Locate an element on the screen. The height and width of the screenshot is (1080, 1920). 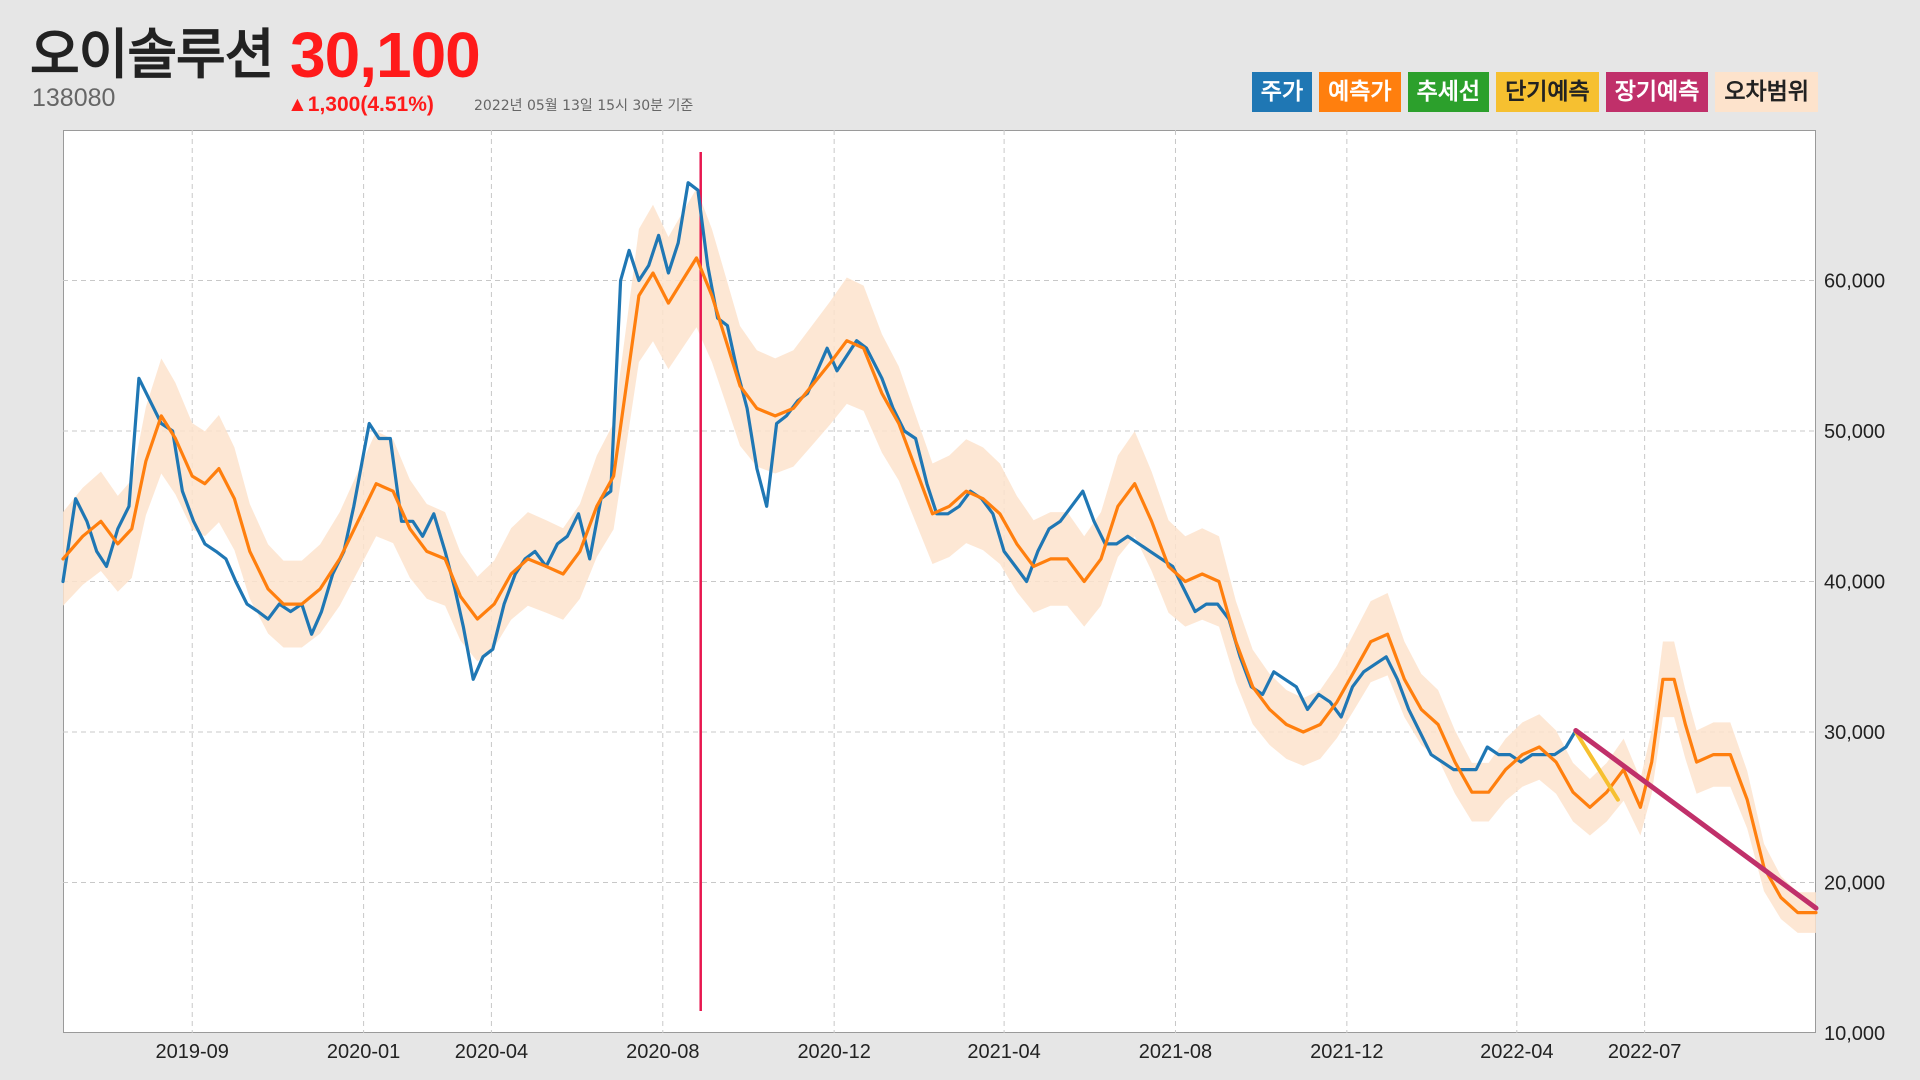
x-tick-label: 2020-08 is located at coordinates (662, 1052).